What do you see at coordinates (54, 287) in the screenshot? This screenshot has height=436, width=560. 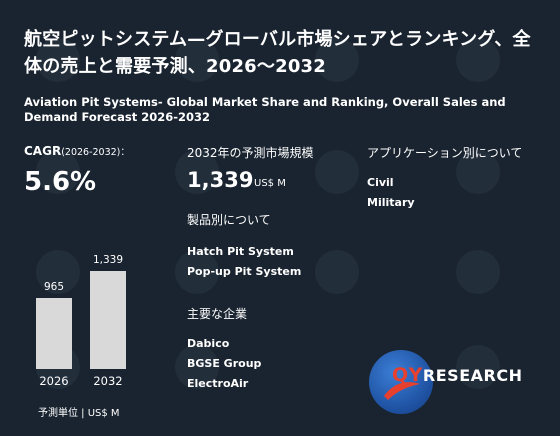 I see `chart-value-label: 965` at bounding box center [54, 287].